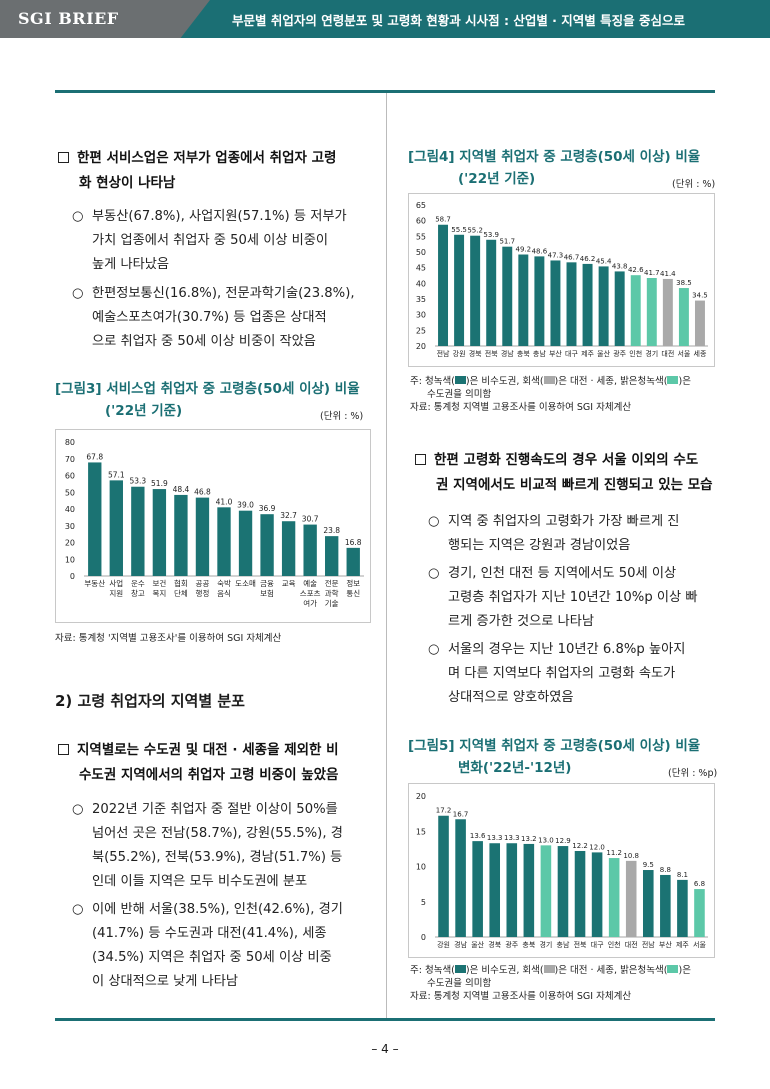 The height and width of the screenshot is (1089, 770). I want to click on category-label: 보건, so click(159, 583).